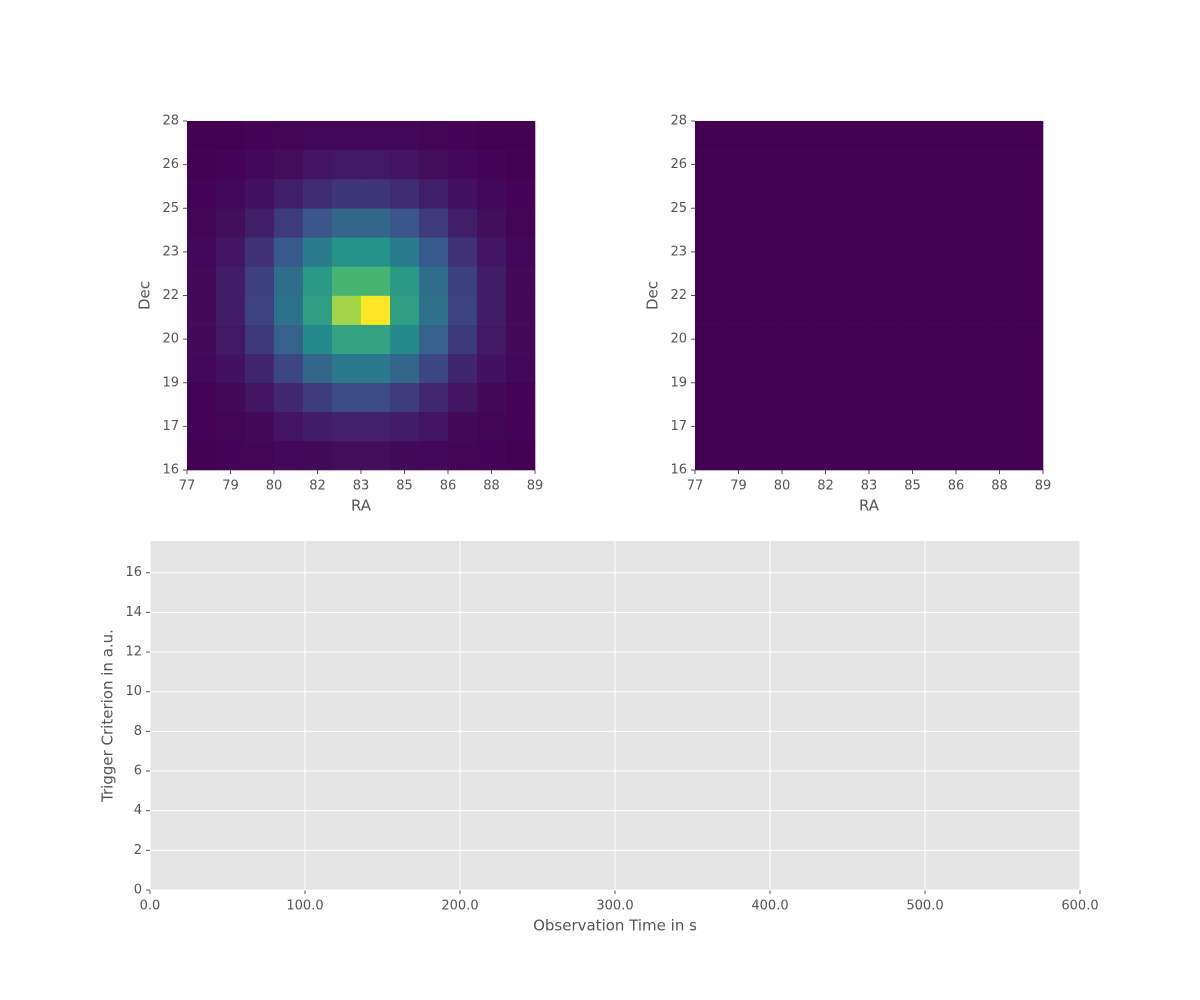 This screenshot has height=1000, width=1200. What do you see at coordinates (615, 926) in the screenshot?
I see `x-axis-label: Observation Time in s` at bounding box center [615, 926].